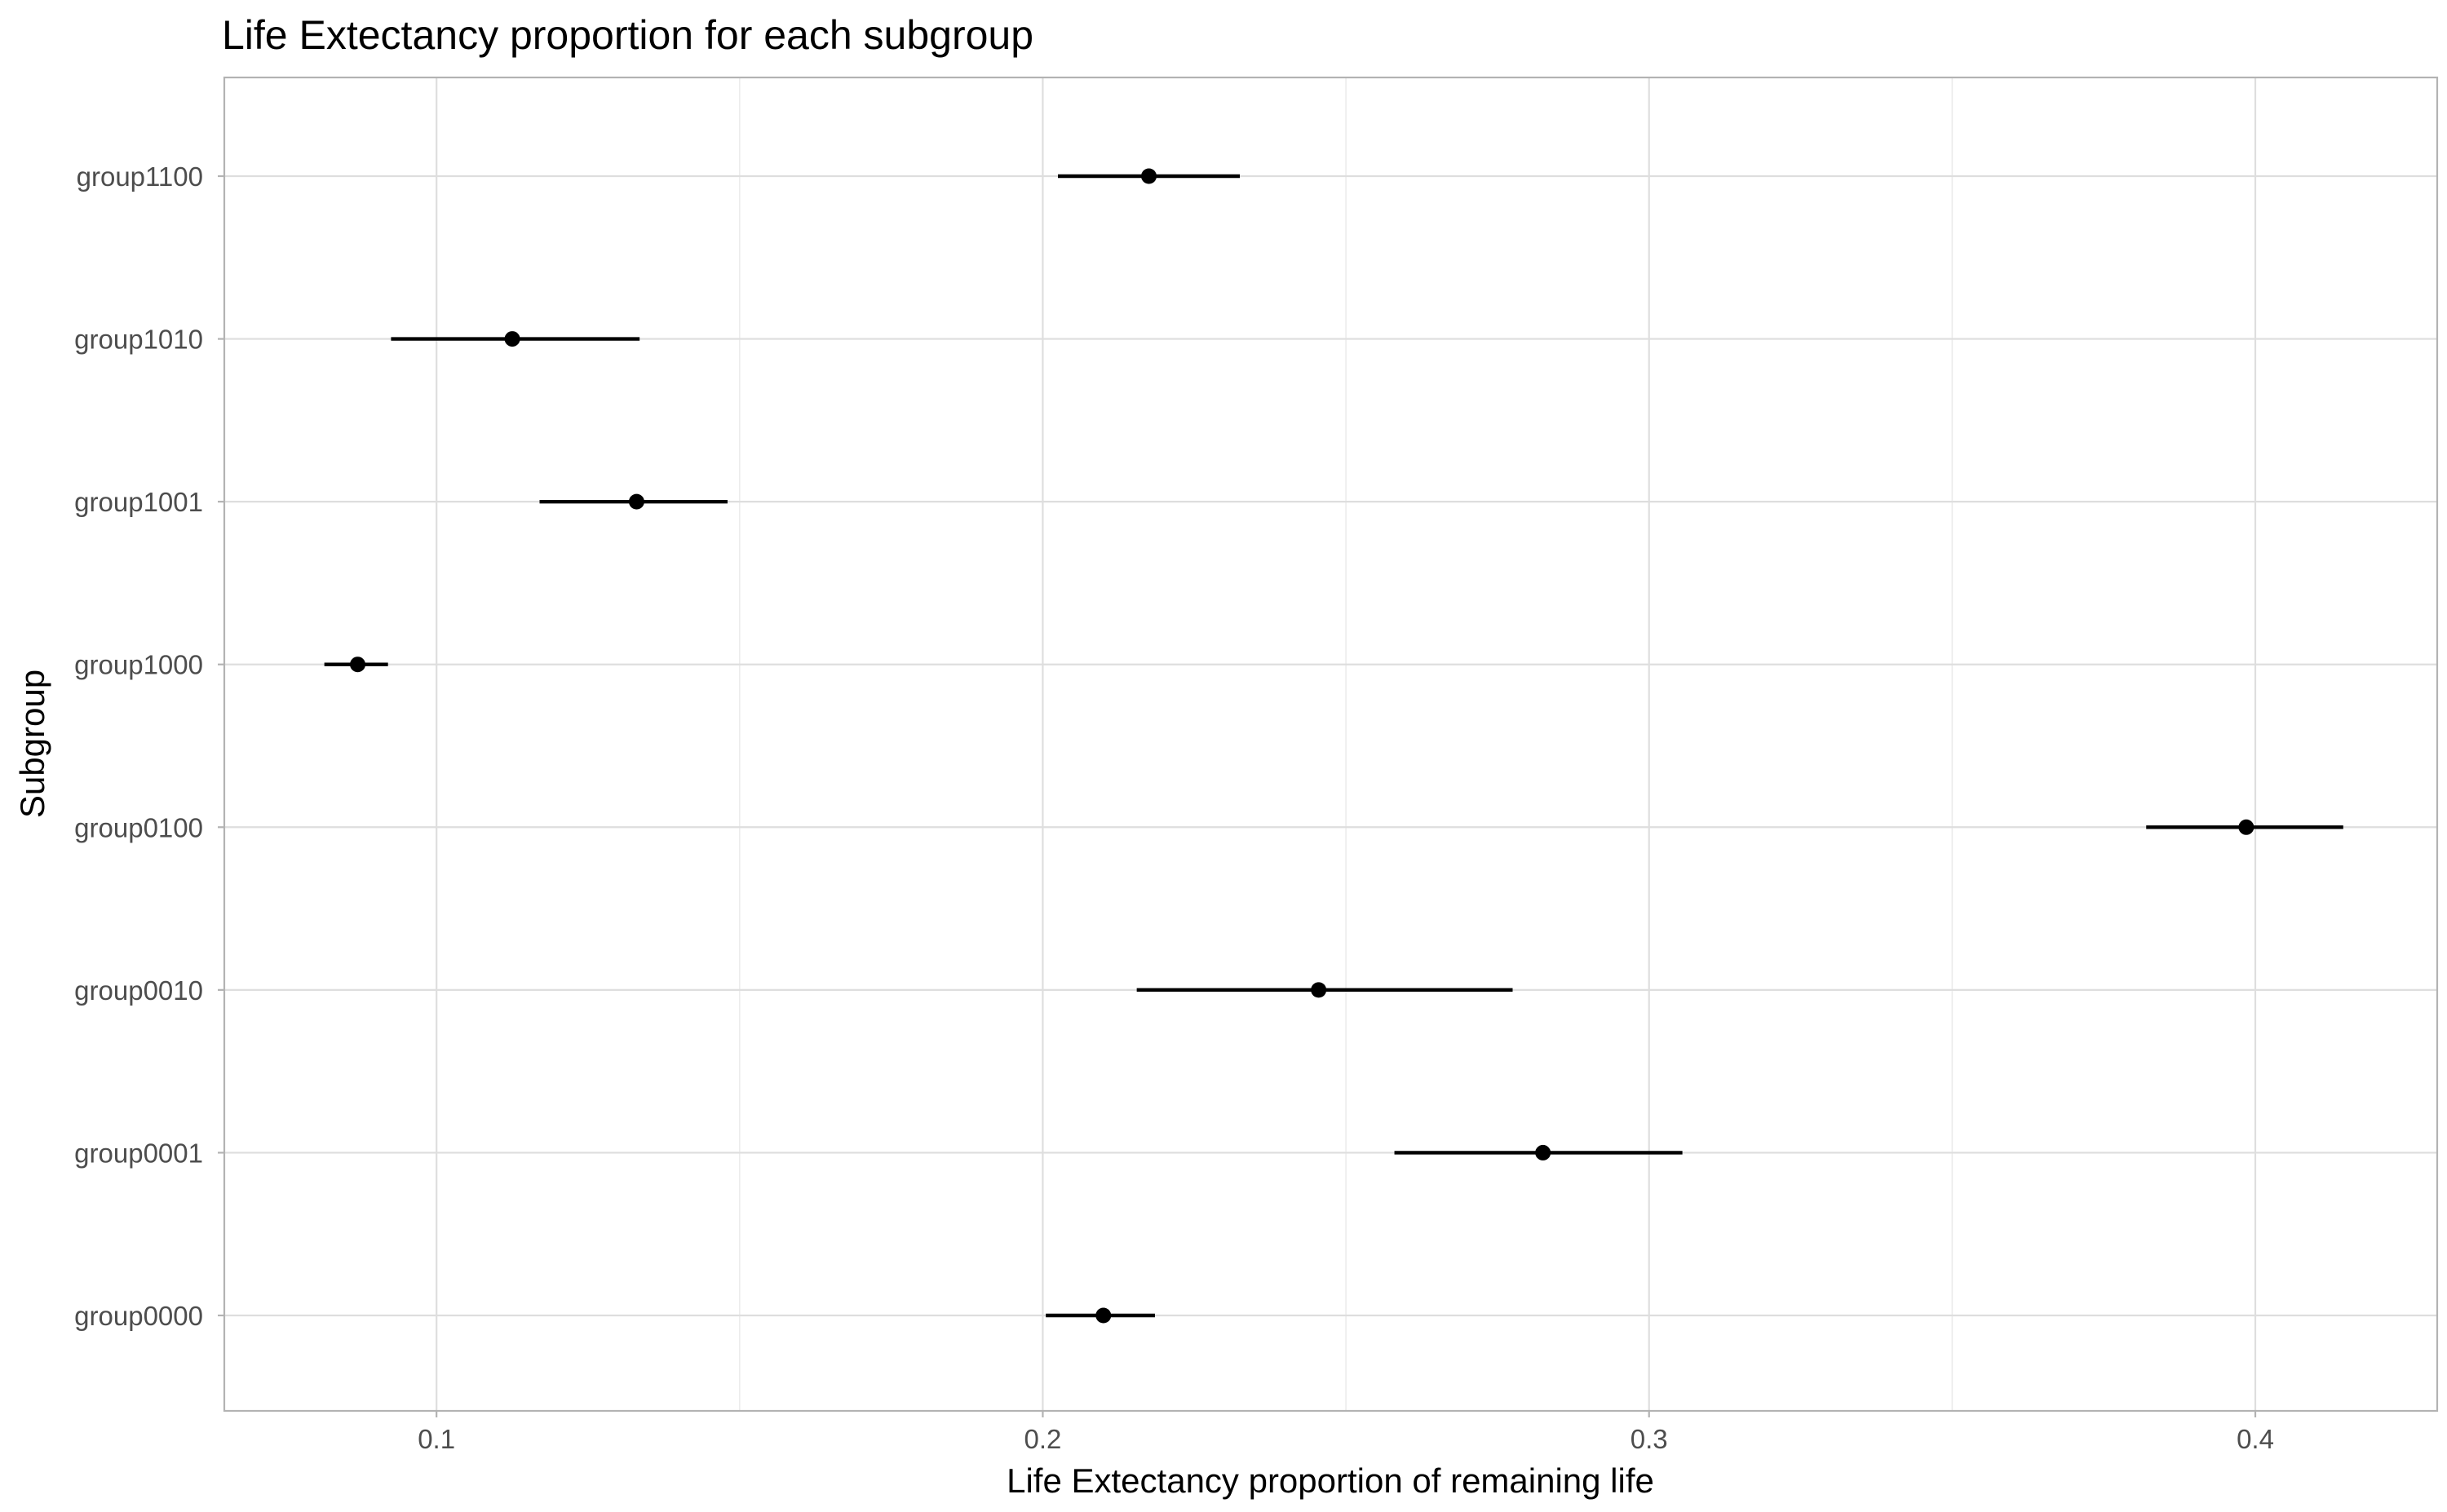 This screenshot has width=2447, height=1512. I want to click on y-tick-label: group0010, so click(138, 990).